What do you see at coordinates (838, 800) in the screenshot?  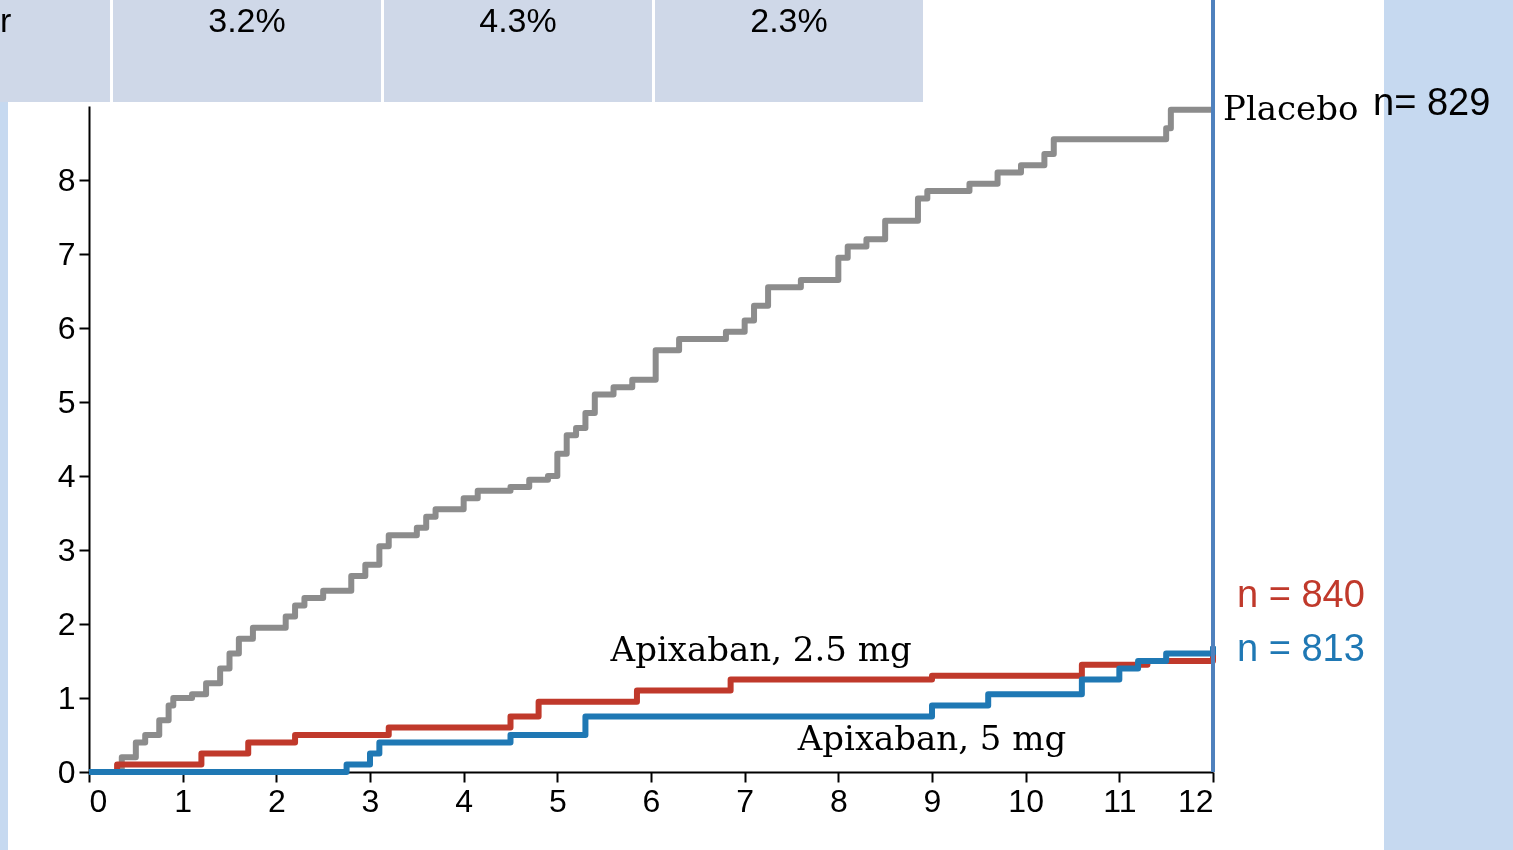 I see `x-tick-label: 8` at bounding box center [838, 800].